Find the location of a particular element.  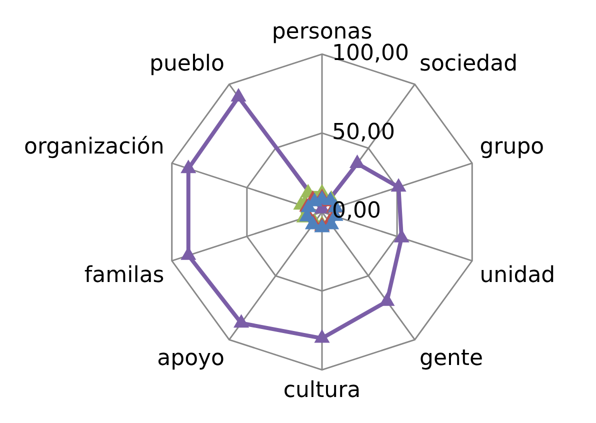

spoke-label: sociedad is located at coordinates (468, 63).